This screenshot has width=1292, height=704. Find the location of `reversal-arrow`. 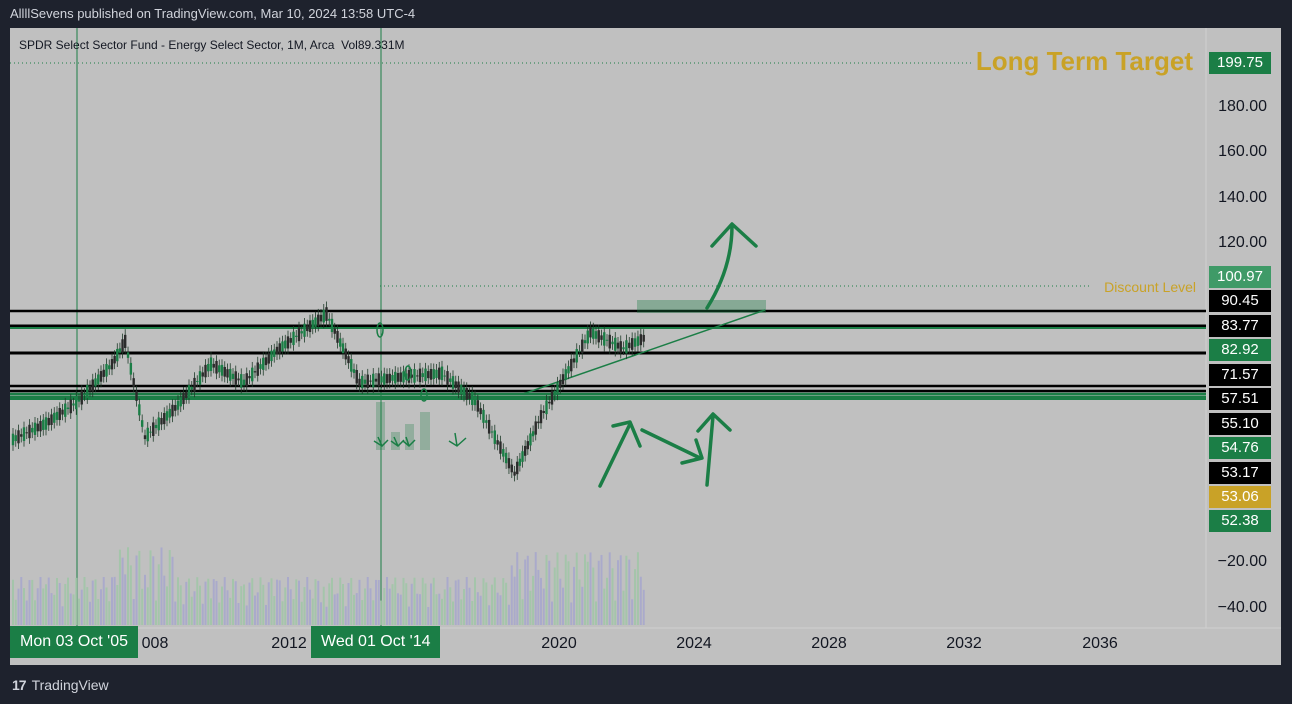

reversal-arrow is located at coordinates (615, 455).